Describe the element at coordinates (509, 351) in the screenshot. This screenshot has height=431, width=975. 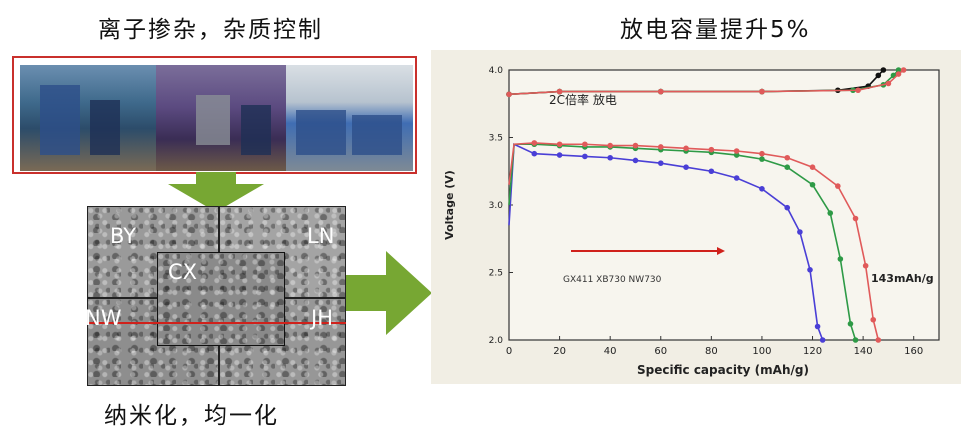
I see `x-tick-label: 0` at that location.